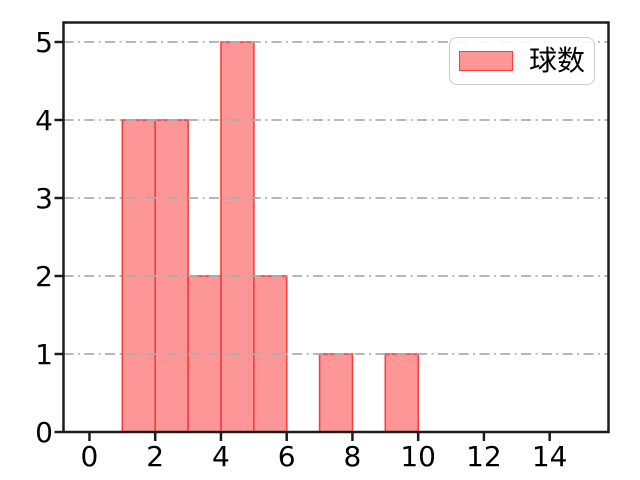 The height and width of the screenshot is (480, 640). I want to click on x-tick-label: 10, so click(418, 456).